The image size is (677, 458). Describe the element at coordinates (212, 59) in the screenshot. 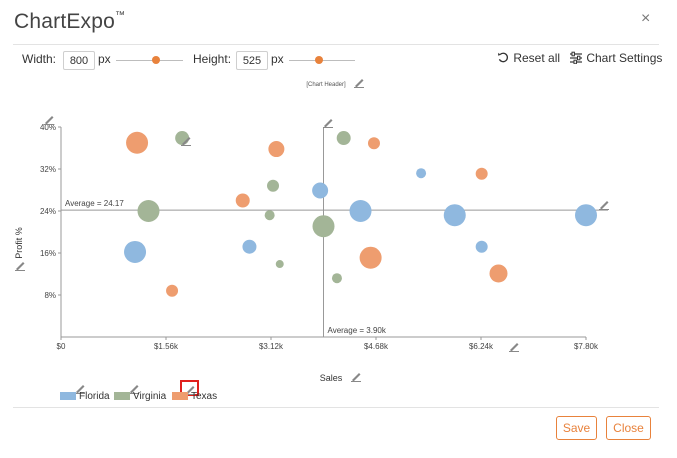

I see `height-label: Height:` at that location.